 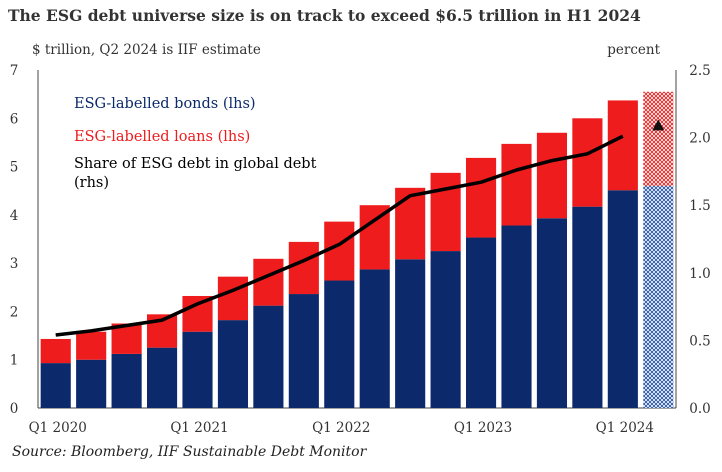 What do you see at coordinates (195, 173) in the screenshot?
I see `legend-share: Share of ESG debt in global debt (rhs)` at bounding box center [195, 173].